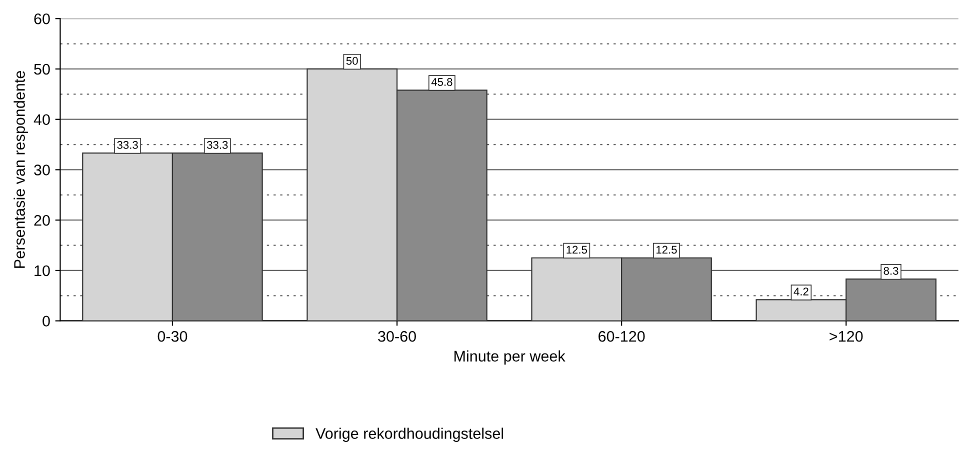  What do you see at coordinates (846, 336) in the screenshot?
I see `x-tick-label: >120` at bounding box center [846, 336].